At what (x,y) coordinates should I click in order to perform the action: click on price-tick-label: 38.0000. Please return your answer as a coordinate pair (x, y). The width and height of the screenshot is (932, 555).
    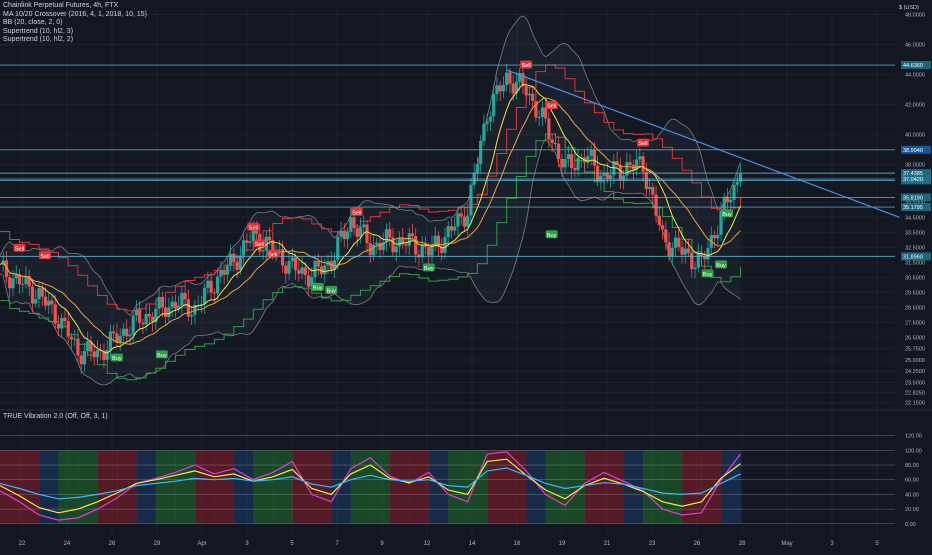
    Looking at the image, I should click on (915, 166).